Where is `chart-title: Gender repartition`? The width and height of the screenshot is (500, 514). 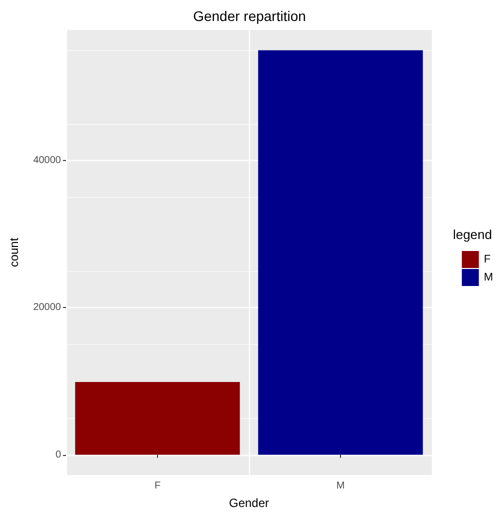
chart-title: Gender repartition is located at coordinates (249, 16).